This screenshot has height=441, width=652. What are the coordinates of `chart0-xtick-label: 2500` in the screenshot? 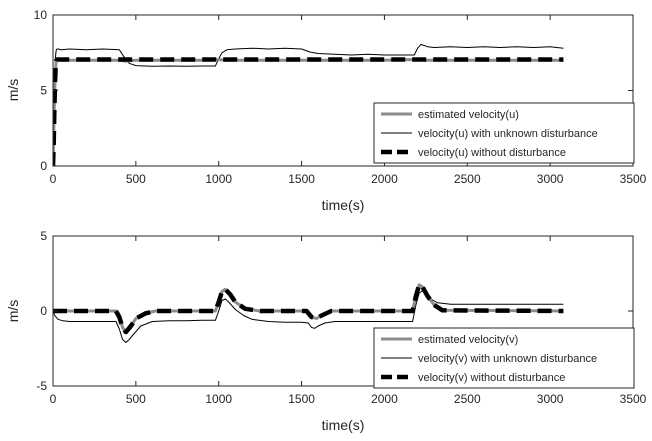 It's located at (467, 179).